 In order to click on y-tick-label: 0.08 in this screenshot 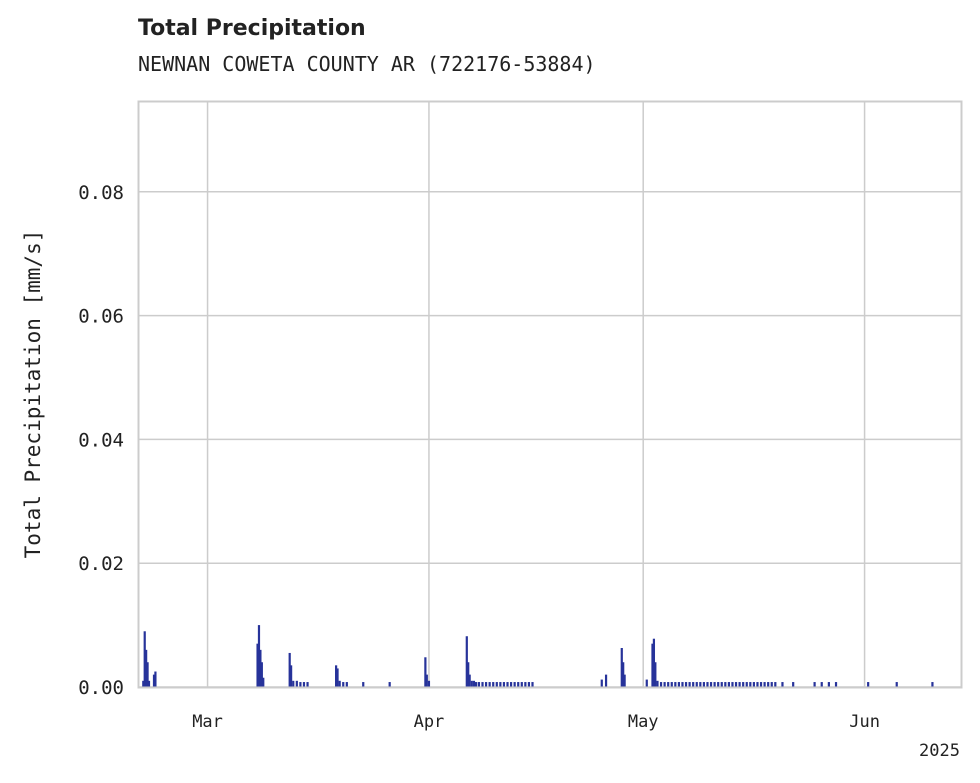, I will do `click(101, 193)`.